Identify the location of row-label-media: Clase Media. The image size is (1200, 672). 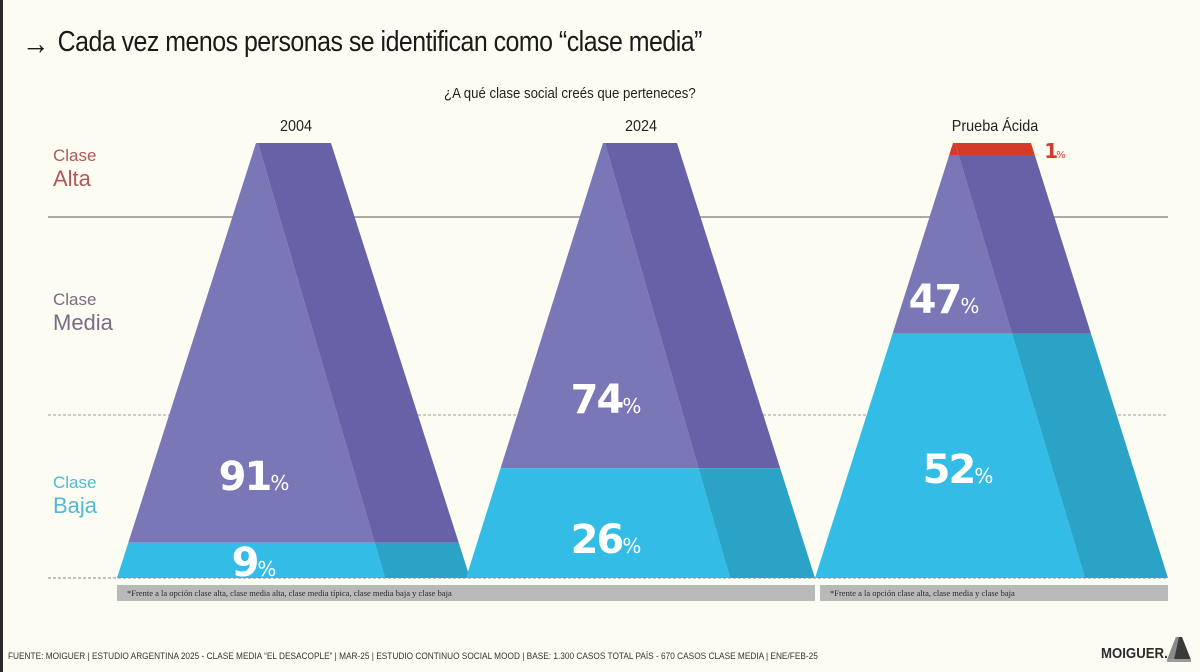
(83, 312).